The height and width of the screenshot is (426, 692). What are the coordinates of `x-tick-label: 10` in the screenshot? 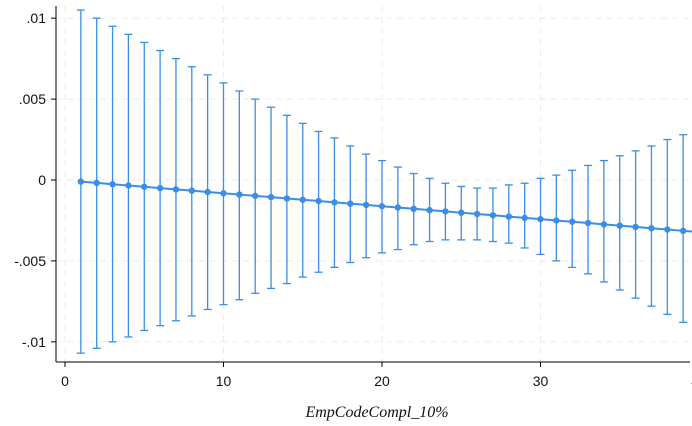 It's located at (224, 381).